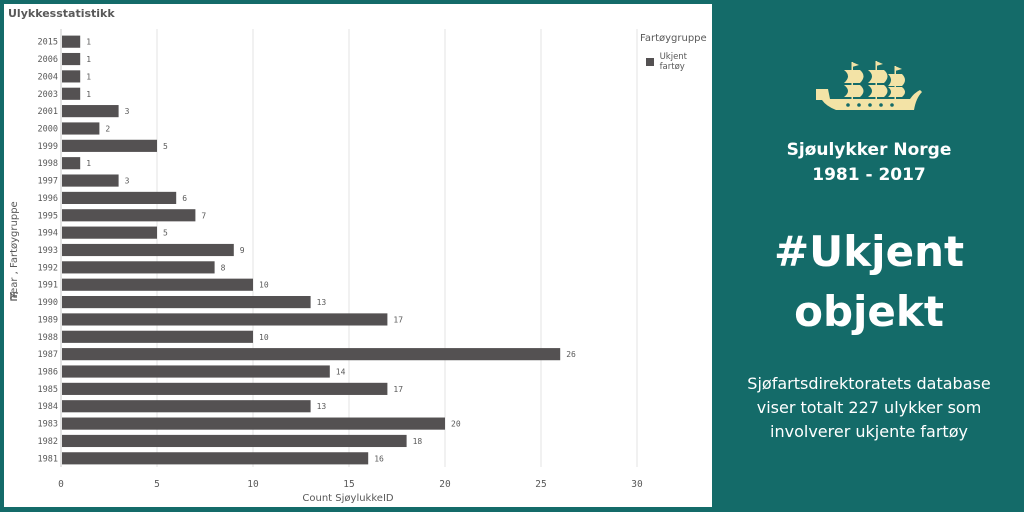 The width and height of the screenshot is (1024, 512). Describe the element at coordinates (48, 234) in the screenshot. I see `y-tick-label: 1994` at that location.